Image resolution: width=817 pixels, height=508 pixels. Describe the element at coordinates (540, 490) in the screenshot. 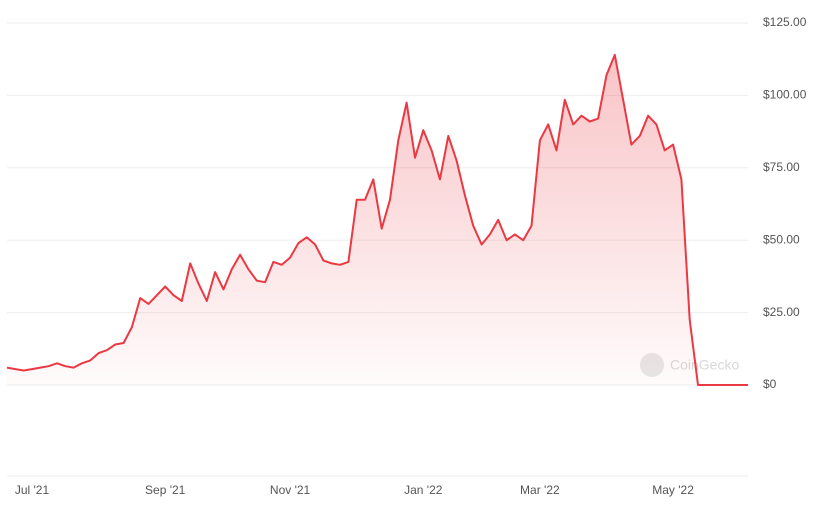

I see `x-tick-label: Mar '22` at that location.